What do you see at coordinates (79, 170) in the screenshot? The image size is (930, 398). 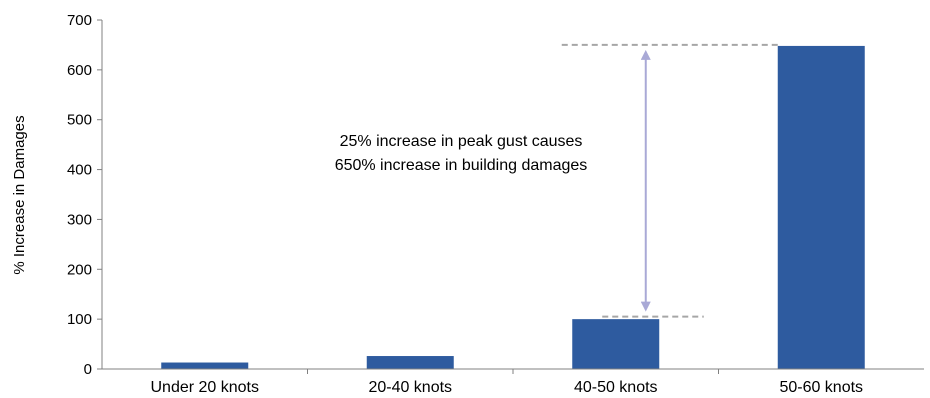 I see `y-tick-label: 400` at bounding box center [79, 170].